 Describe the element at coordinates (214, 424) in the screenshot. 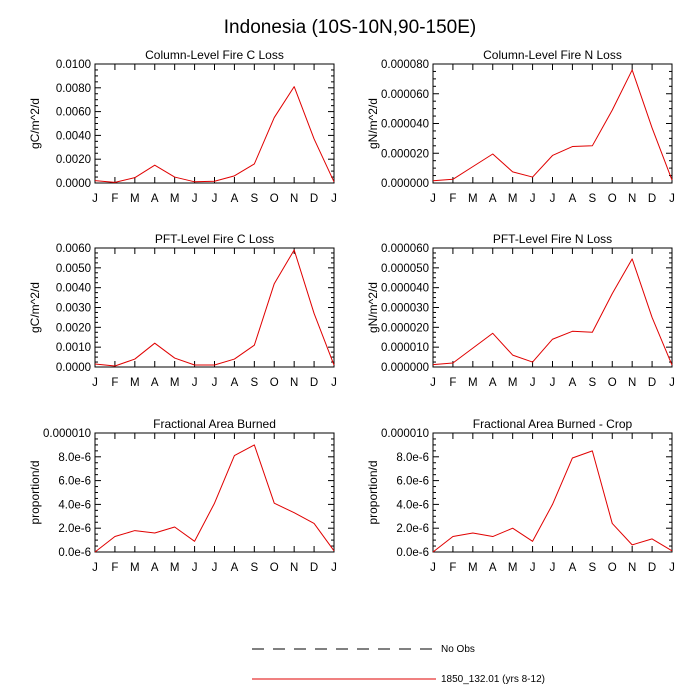

I see `panel-title: Fractional Area Burned` at that location.